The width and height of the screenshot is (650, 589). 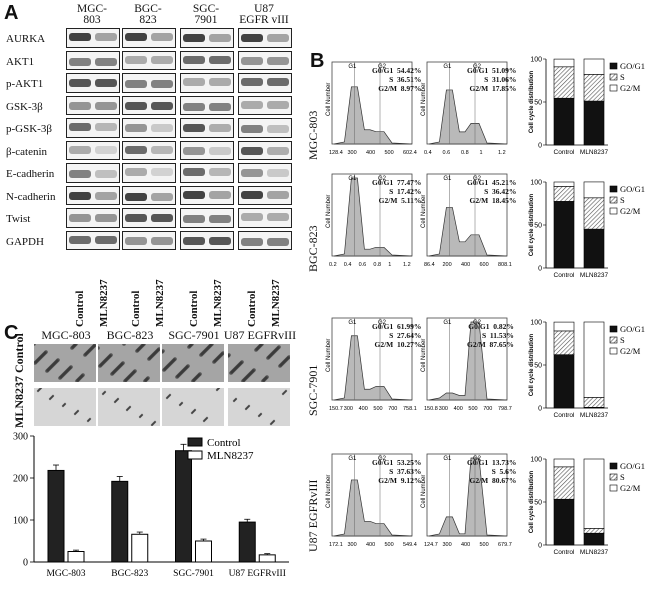 I want to click on phase-stats: G0/G1 61.99% S 27.64% G2/M 10.27%, so click(x=396, y=335).